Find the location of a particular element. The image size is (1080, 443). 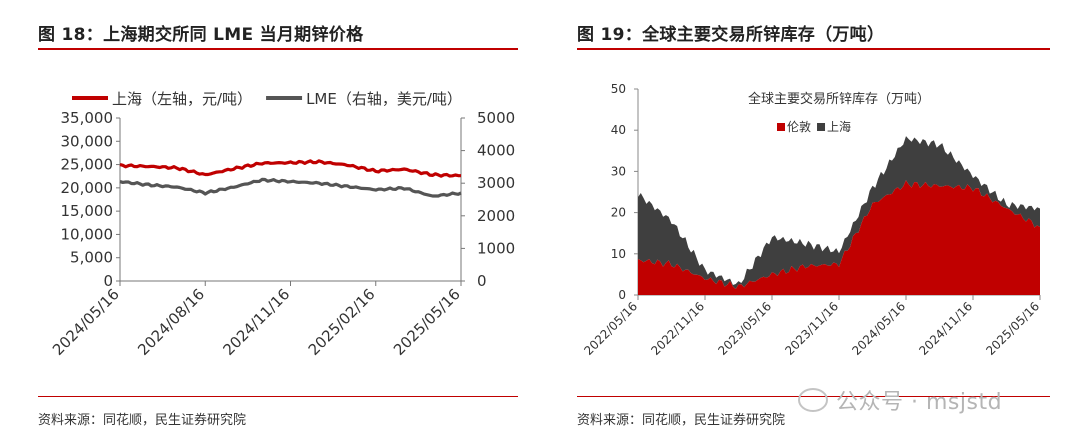

shanghai-price-line is located at coordinates (290, 168).